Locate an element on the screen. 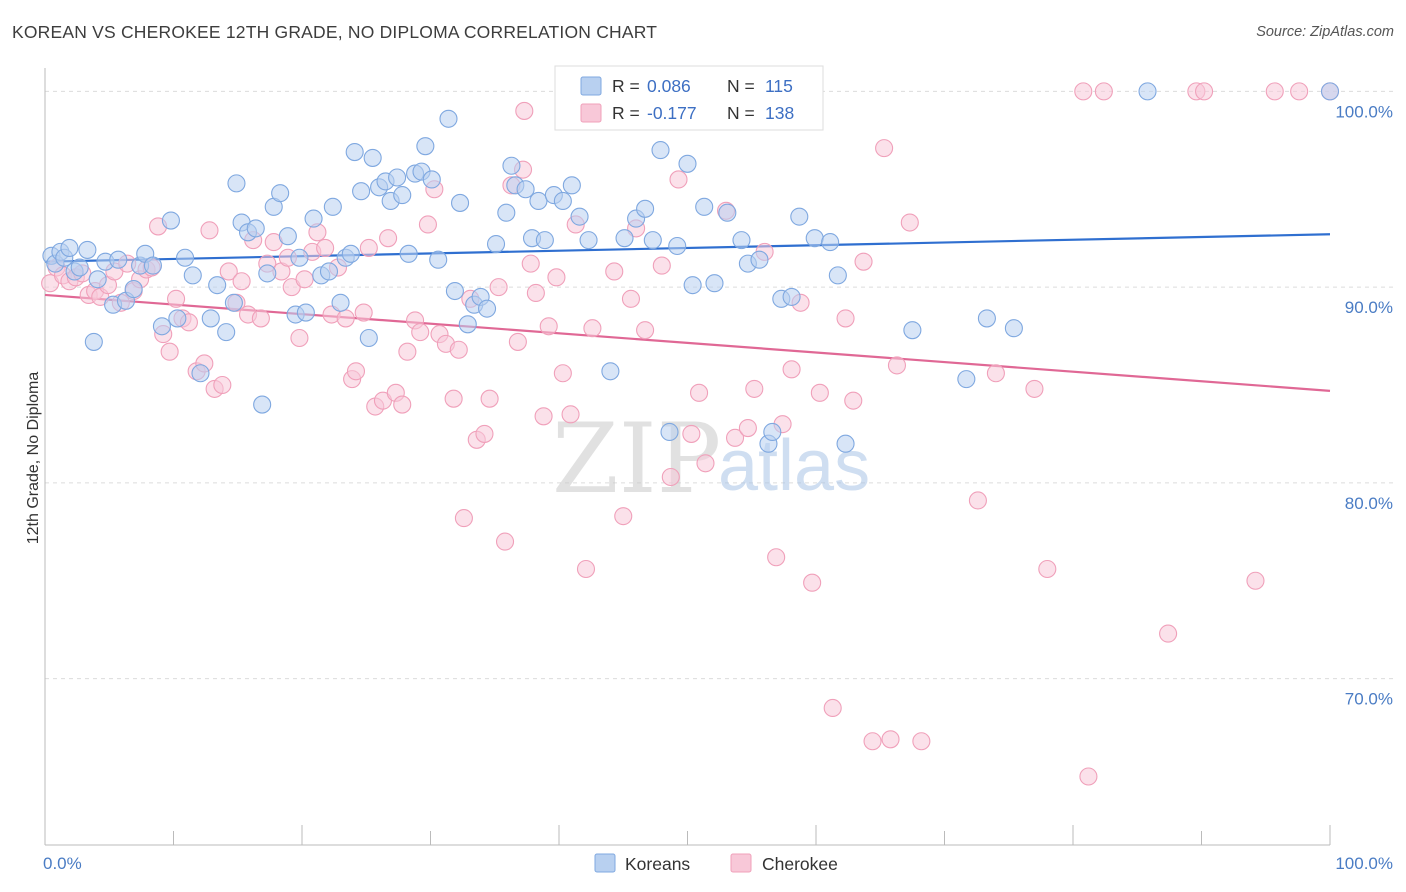 This screenshot has width=1406, height=892. legend-n-label-koreans: N = is located at coordinates (741, 86).